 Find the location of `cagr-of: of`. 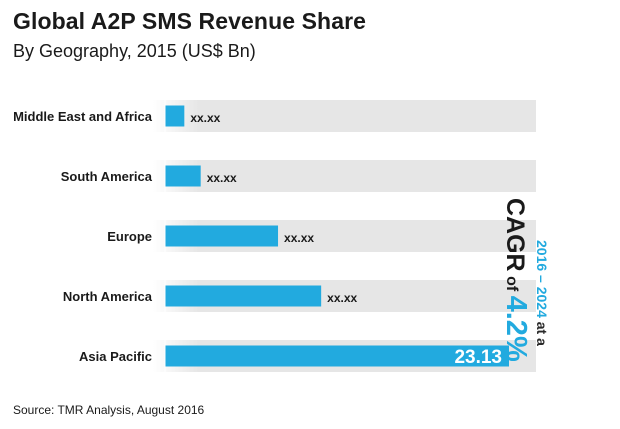

cagr-of: of is located at coordinates (511, 284).